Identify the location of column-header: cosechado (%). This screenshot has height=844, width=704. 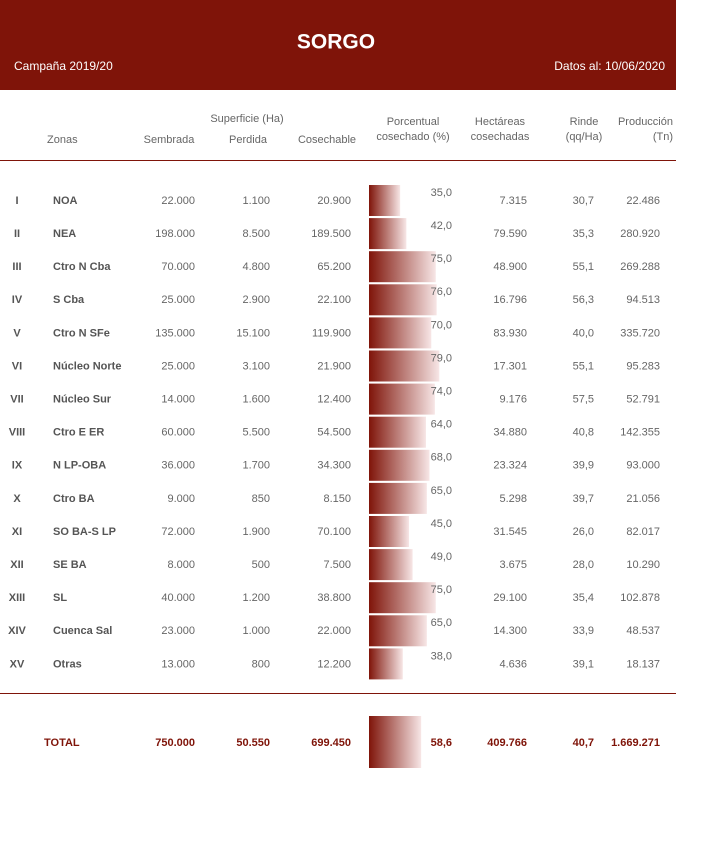
(412, 137).